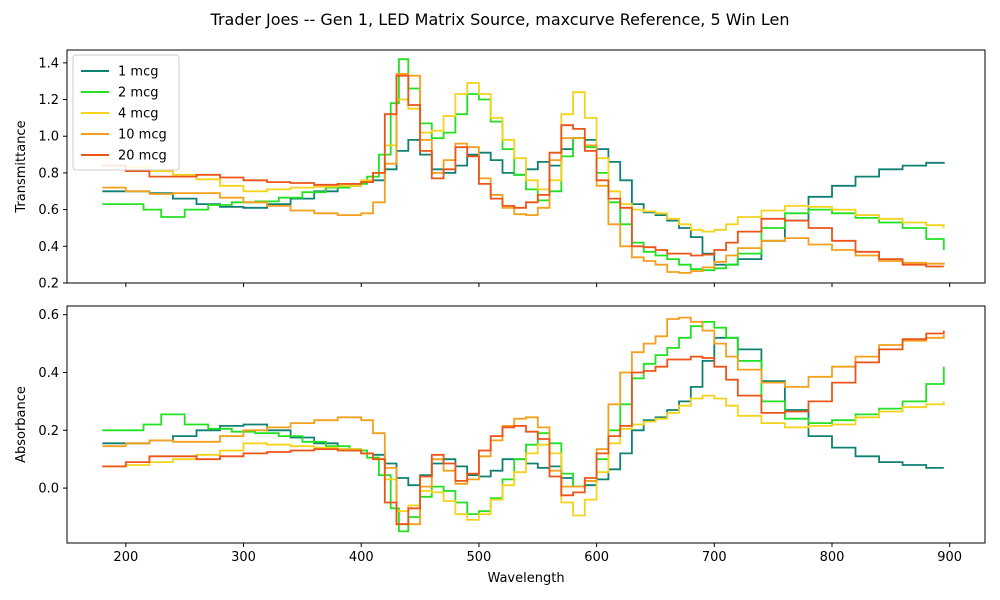  I want to click on x-axis-label: Wavelength, so click(525, 578).